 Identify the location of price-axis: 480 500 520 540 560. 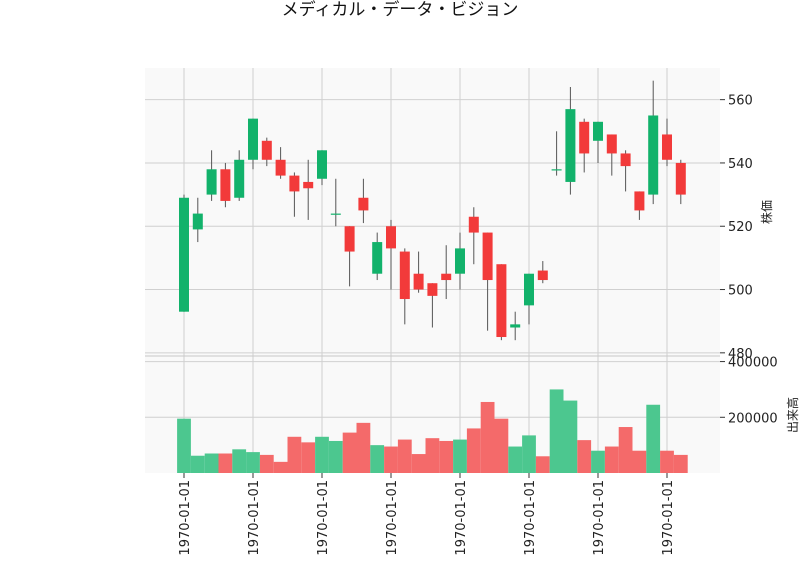
(736, 228).